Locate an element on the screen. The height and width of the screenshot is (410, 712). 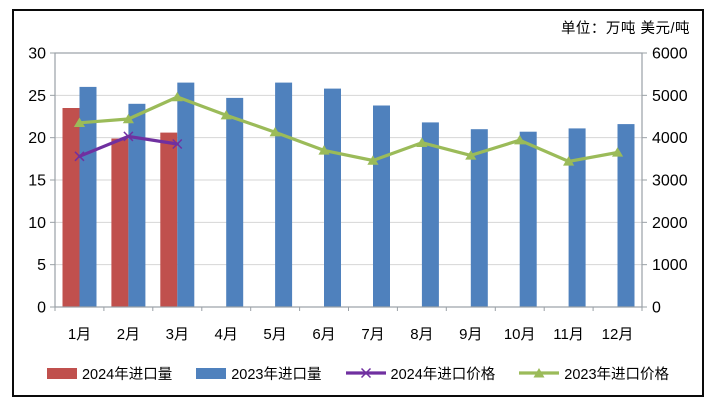
legend-item-2024-price: 2024年进口价格 is located at coordinates (420, 373).